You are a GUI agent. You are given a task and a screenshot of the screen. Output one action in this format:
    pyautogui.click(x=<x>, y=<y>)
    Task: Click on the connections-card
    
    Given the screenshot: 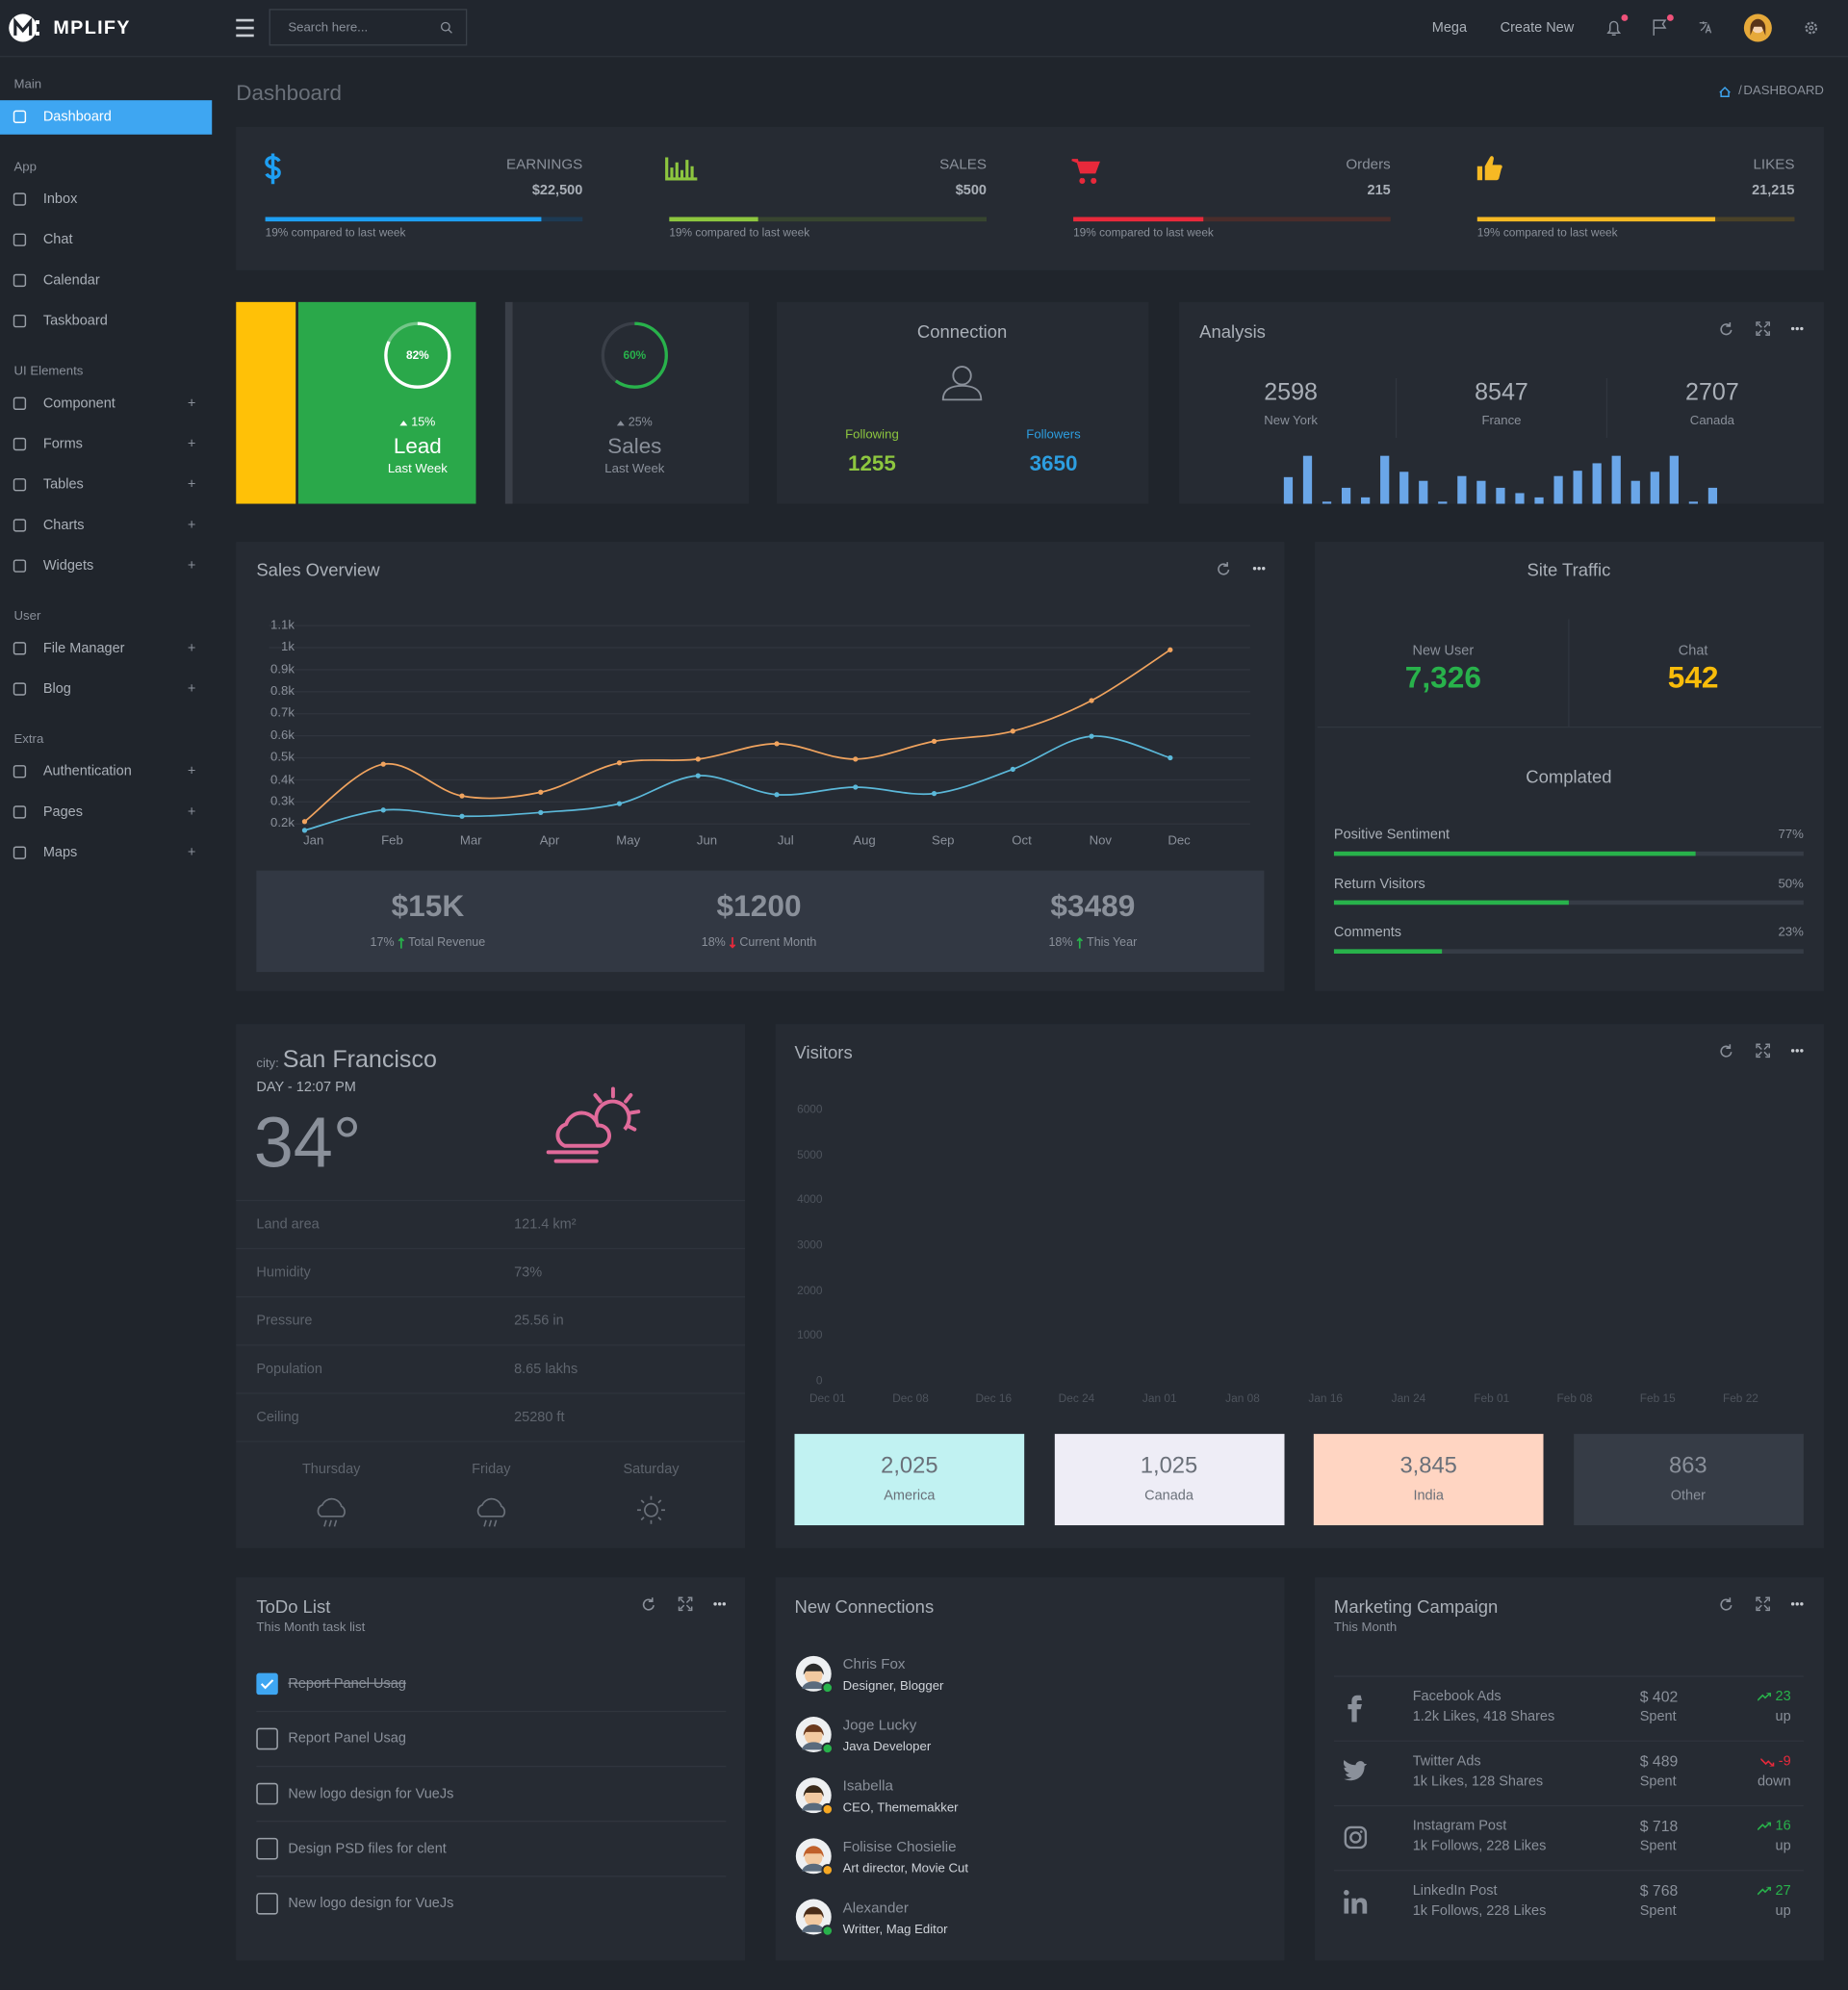 What is the action you would take?
    pyautogui.click(x=1030, y=1769)
    